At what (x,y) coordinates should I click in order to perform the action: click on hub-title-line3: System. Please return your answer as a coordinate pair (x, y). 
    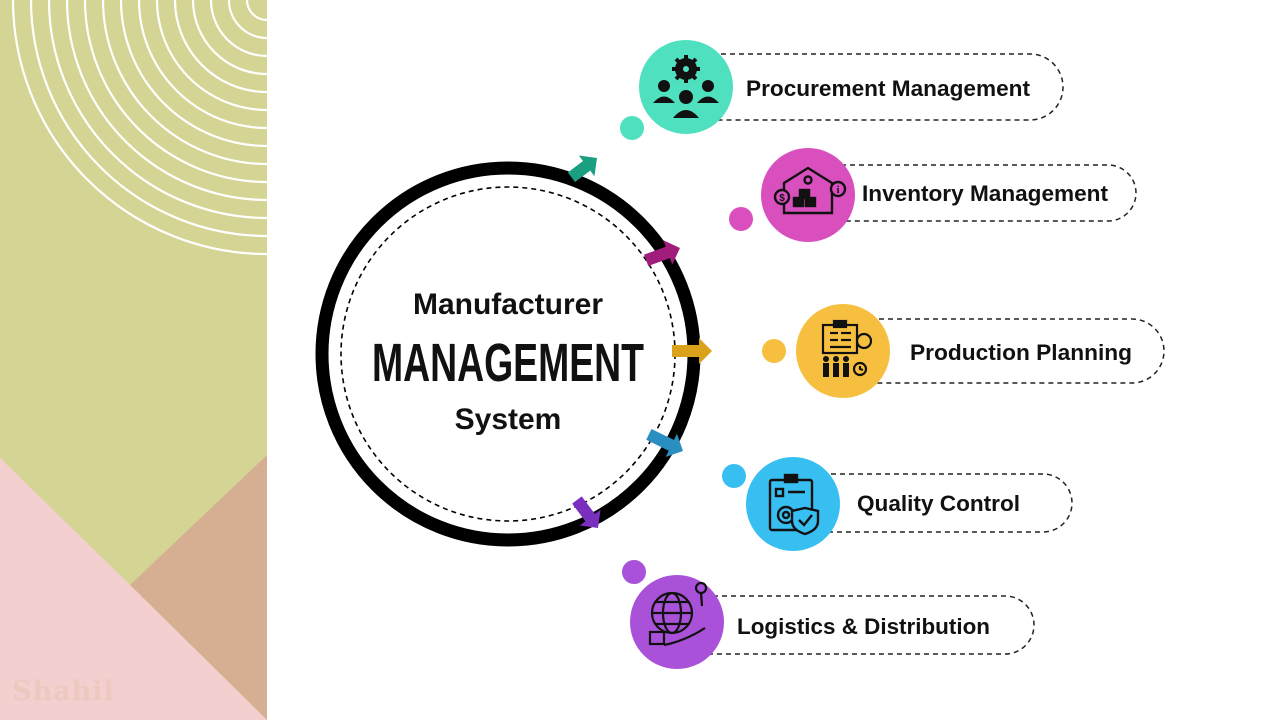
    Looking at the image, I should click on (508, 419).